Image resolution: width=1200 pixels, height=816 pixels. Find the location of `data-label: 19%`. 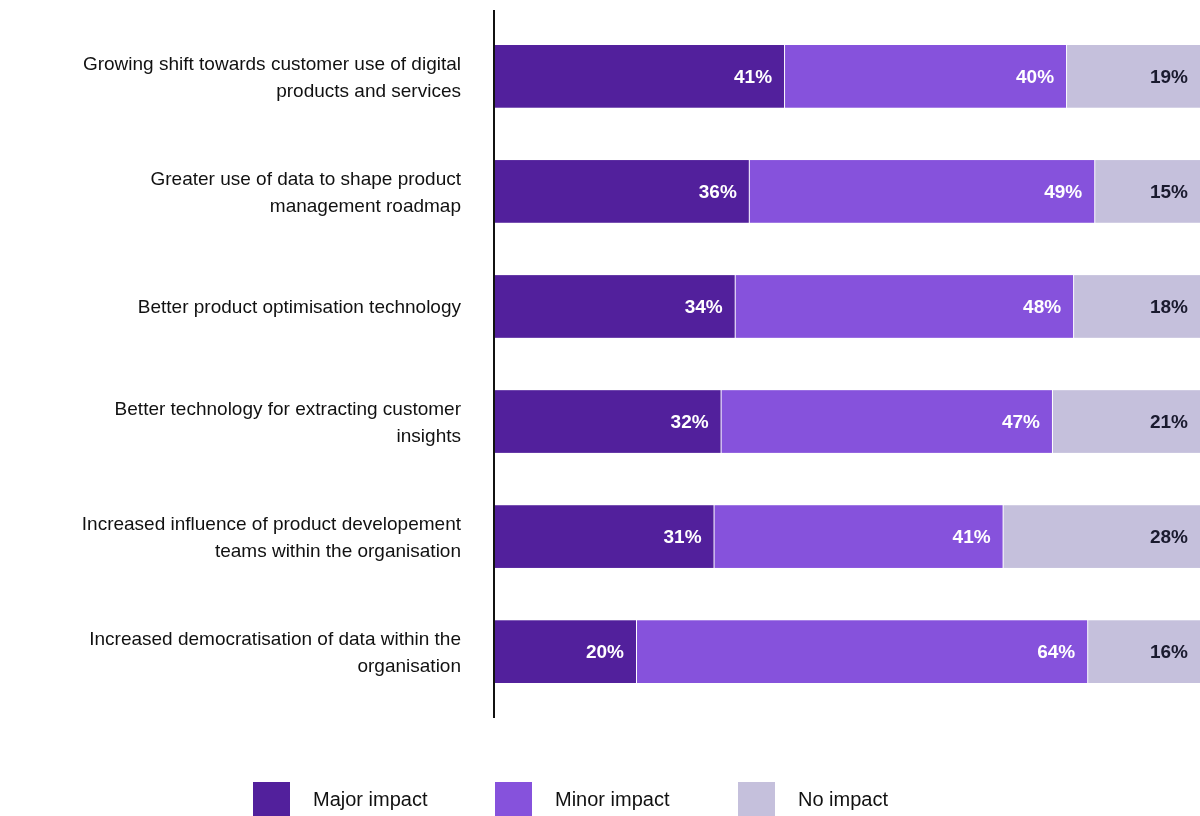

data-label: 19% is located at coordinates (1169, 77).